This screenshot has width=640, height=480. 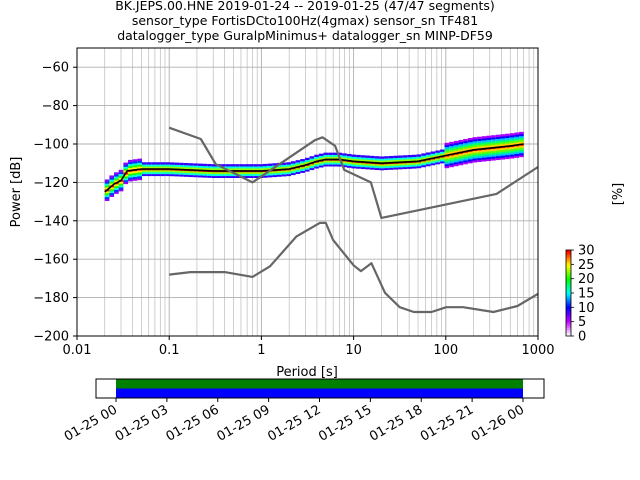 I want to click on colorbar-tick-label: 15, so click(x=586, y=294).